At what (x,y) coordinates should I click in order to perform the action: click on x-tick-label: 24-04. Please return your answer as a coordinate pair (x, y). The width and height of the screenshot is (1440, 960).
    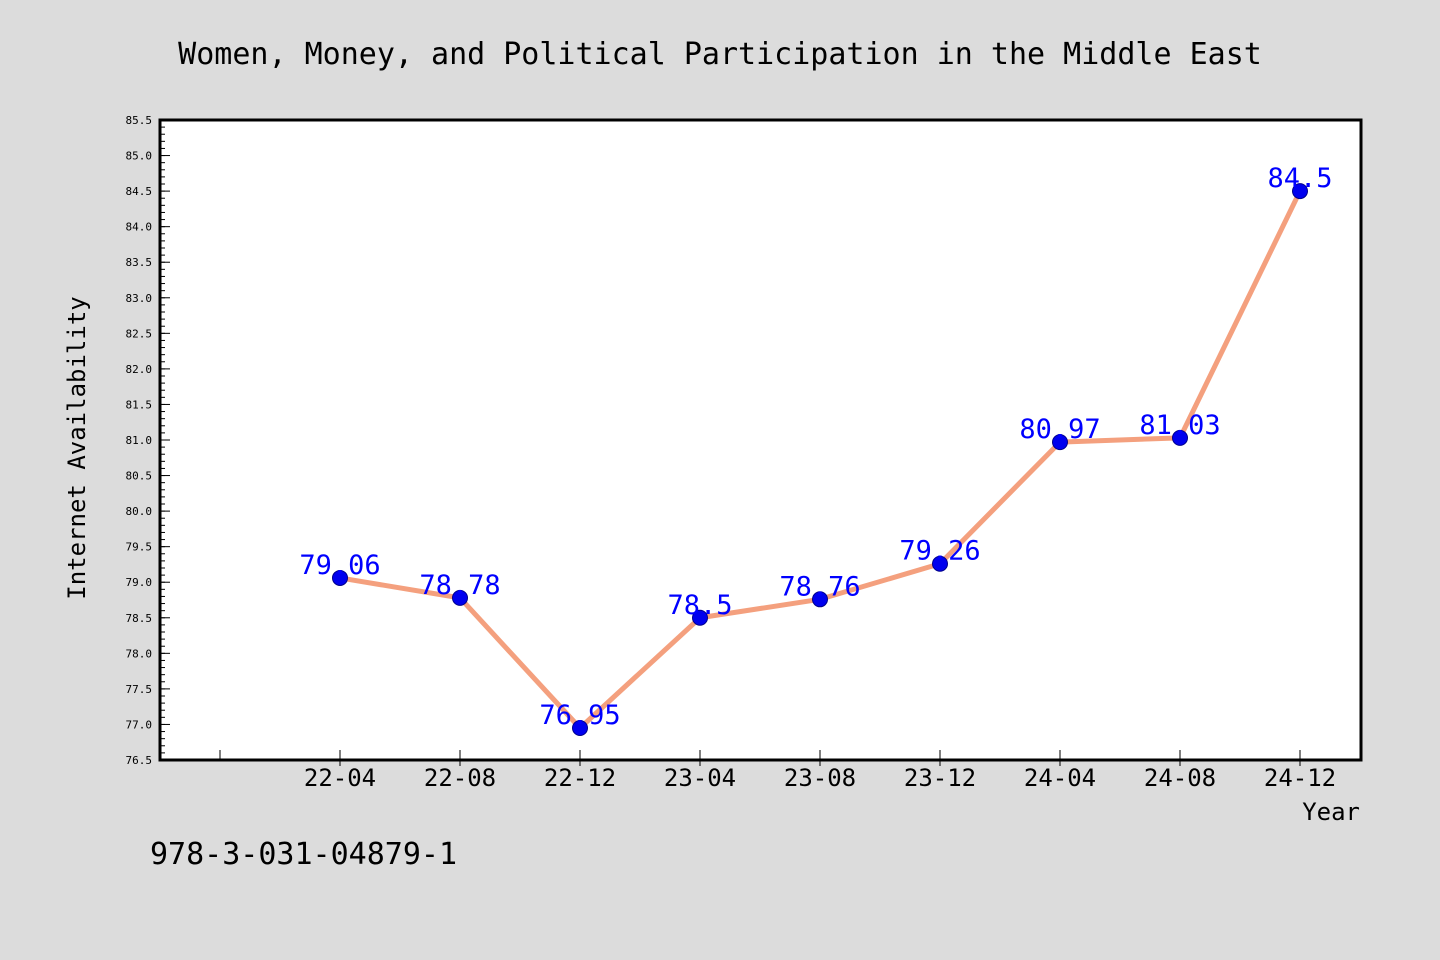
    Looking at the image, I should click on (1060, 778).